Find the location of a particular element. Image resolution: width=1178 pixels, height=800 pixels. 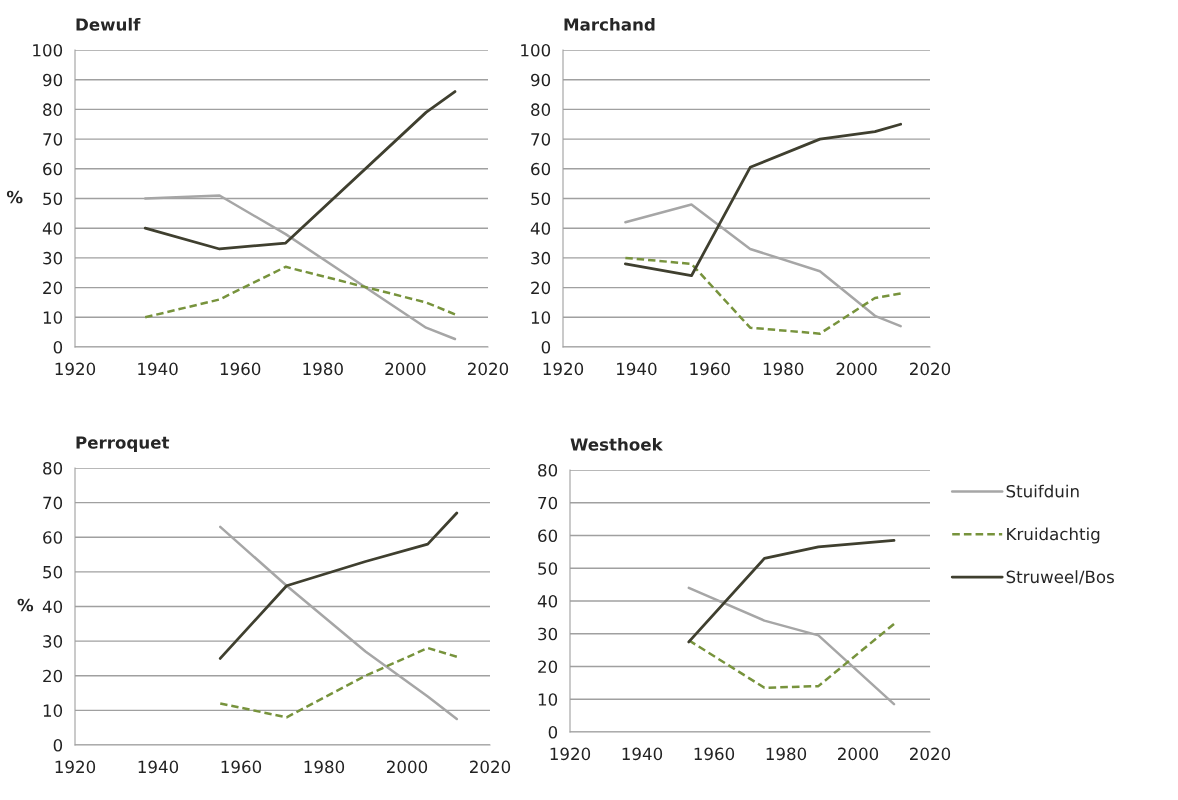

chart-title: Marchand is located at coordinates (609, 24).